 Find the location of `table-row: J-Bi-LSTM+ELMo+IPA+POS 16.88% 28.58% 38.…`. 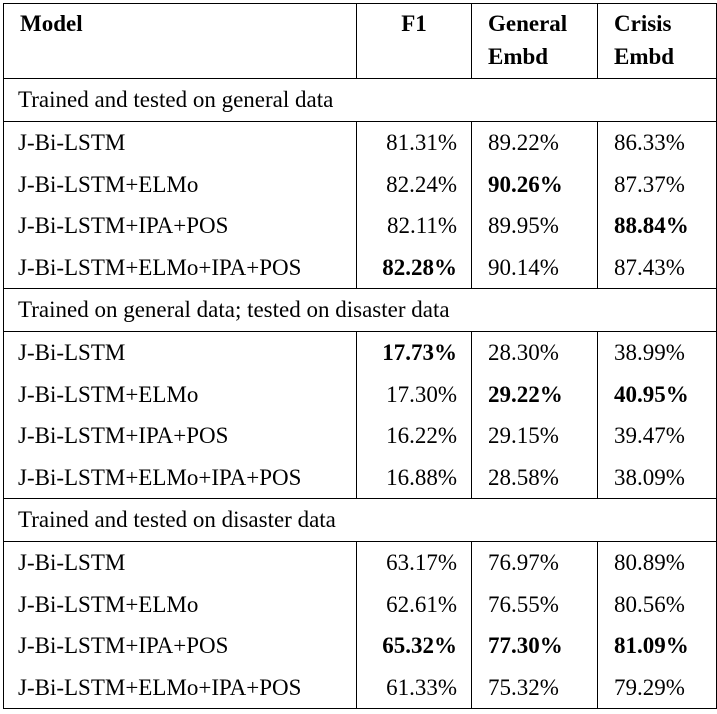

table-row: J-Bi-LSTM+ELMo+IPA+POS 16.88% 28.58% 38.… is located at coordinates (360, 477).